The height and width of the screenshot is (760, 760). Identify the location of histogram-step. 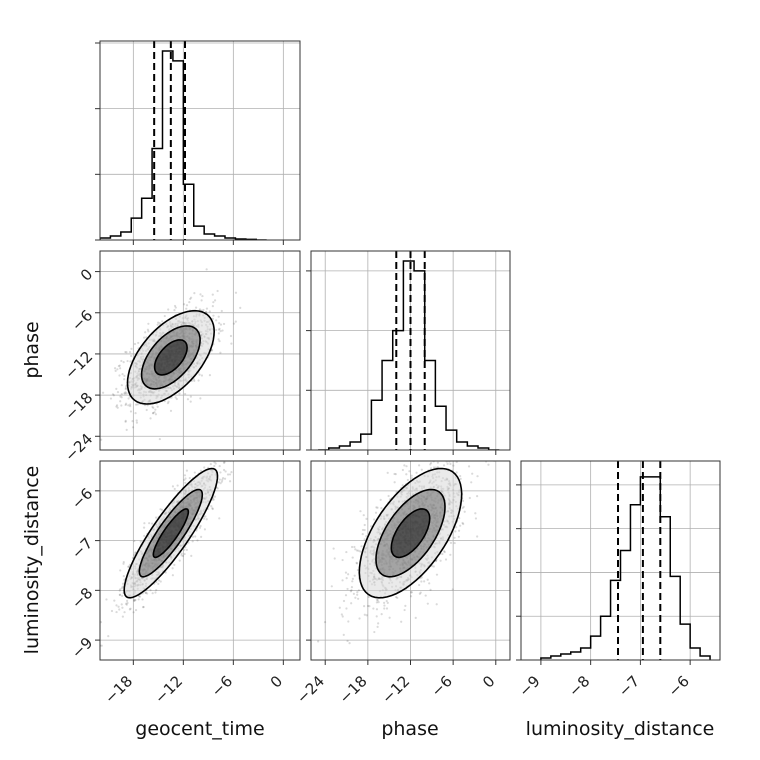
(409, 355).